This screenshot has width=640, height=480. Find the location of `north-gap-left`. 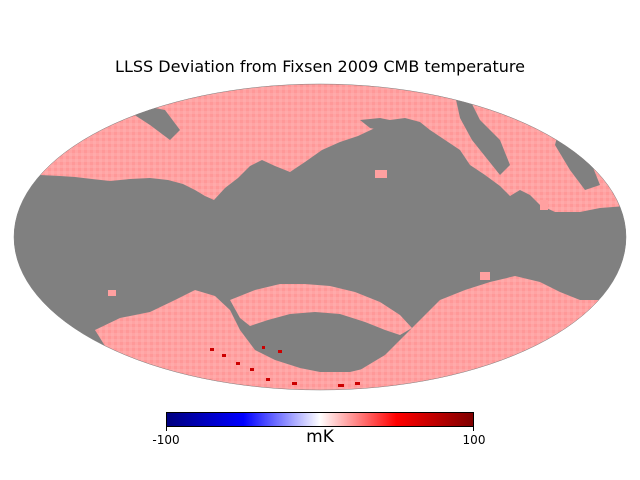

north-gap-left is located at coordinates (155, 122).